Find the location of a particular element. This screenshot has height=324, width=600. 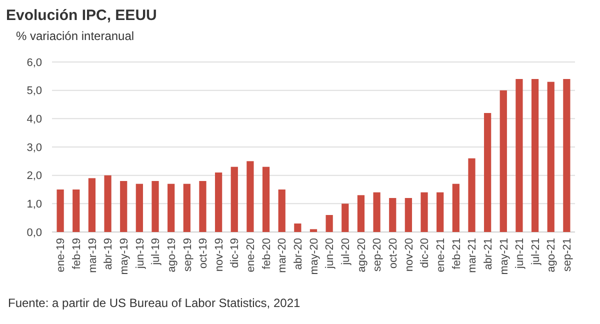

y-tick-label: 6,0 is located at coordinates (34, 62).